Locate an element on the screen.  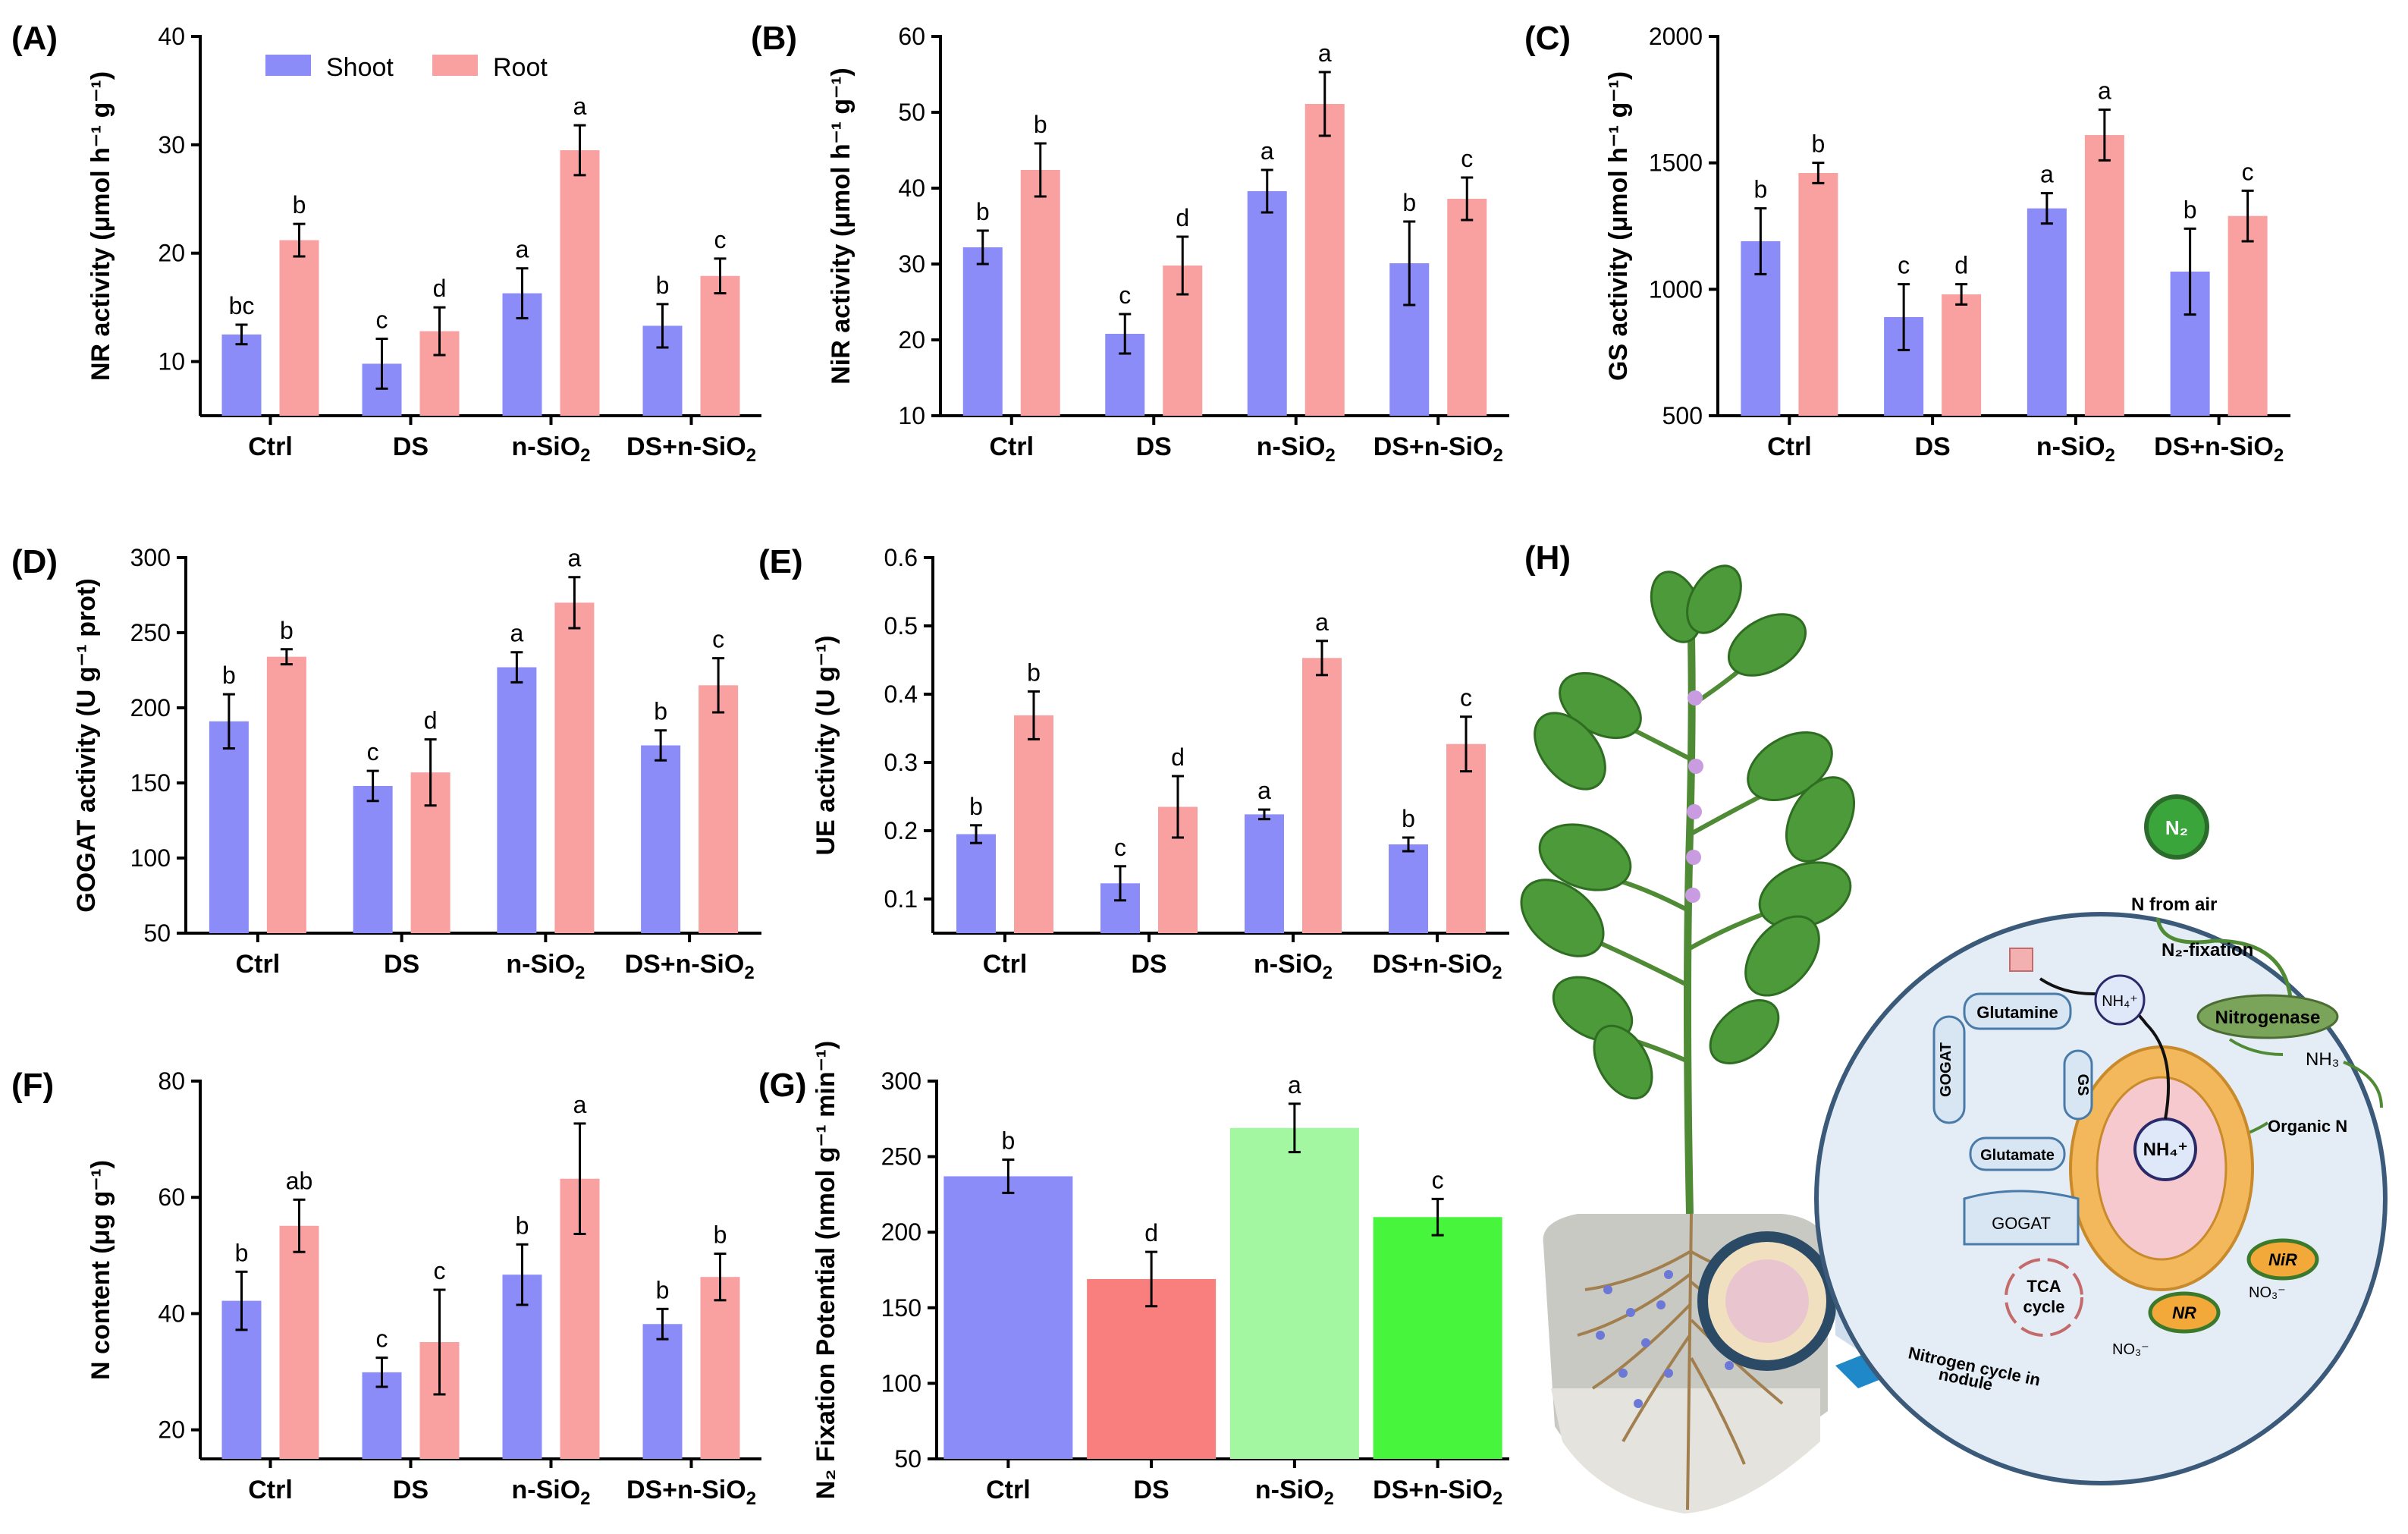
no3-right-label: NO₃⁻ is located at coordinates (2267, 1292).